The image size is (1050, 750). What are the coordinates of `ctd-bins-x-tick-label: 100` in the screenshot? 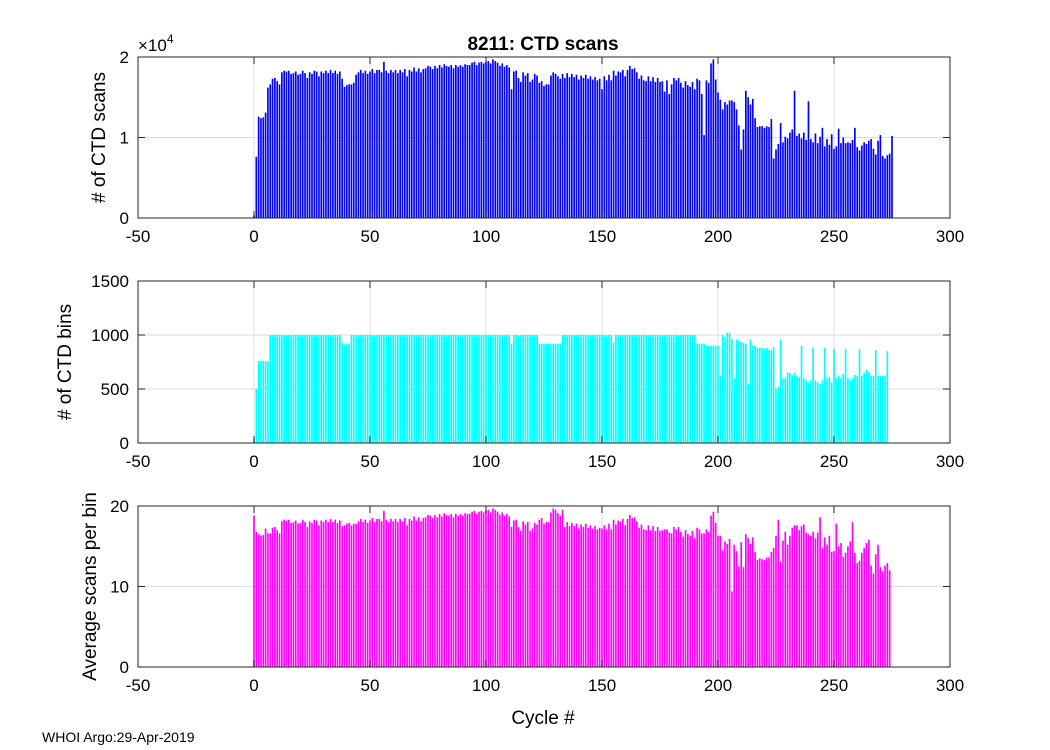 It's located at (486, 461).